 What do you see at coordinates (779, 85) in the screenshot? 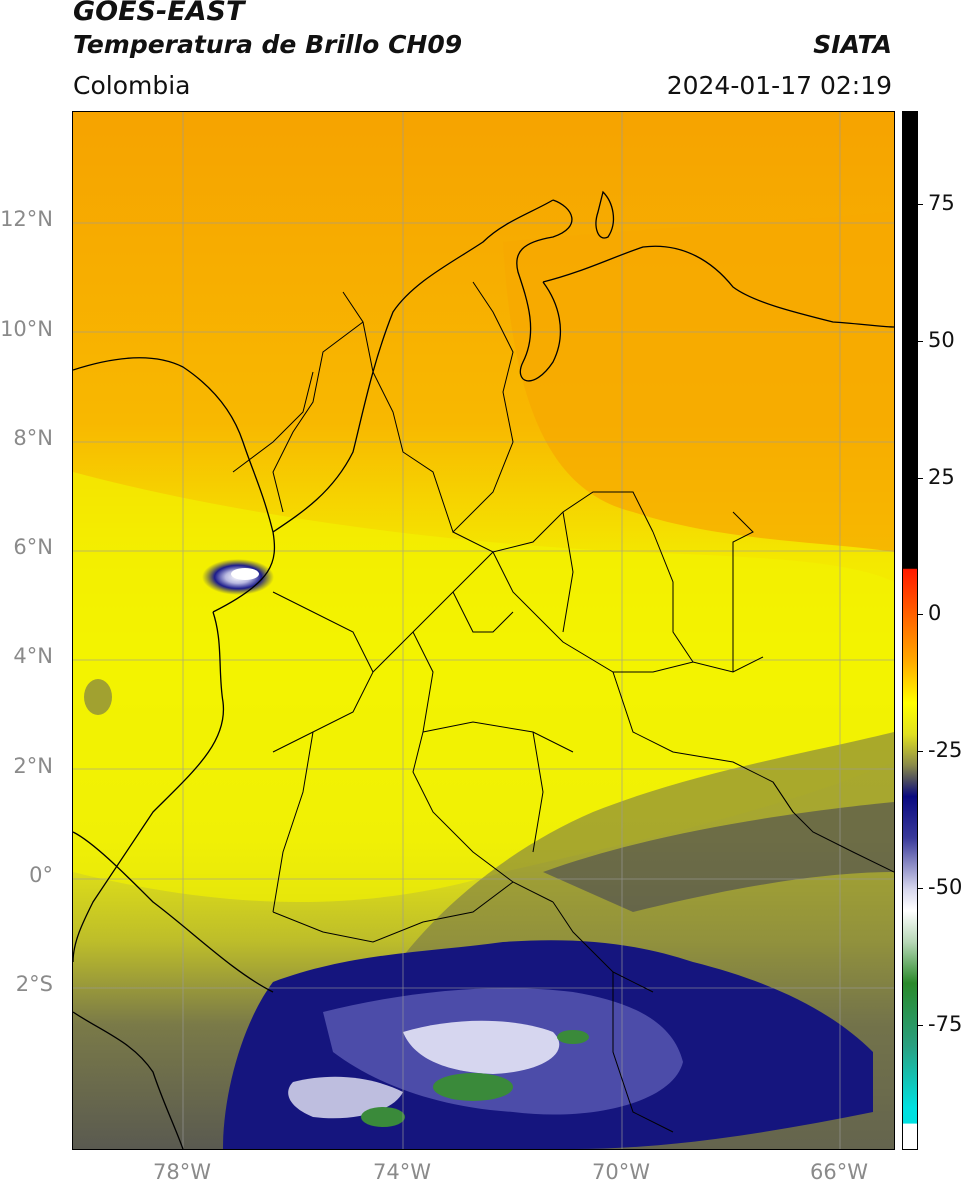
I see `datetime-label: 2024-01-17 02:19` at bounding box center [779, 85].